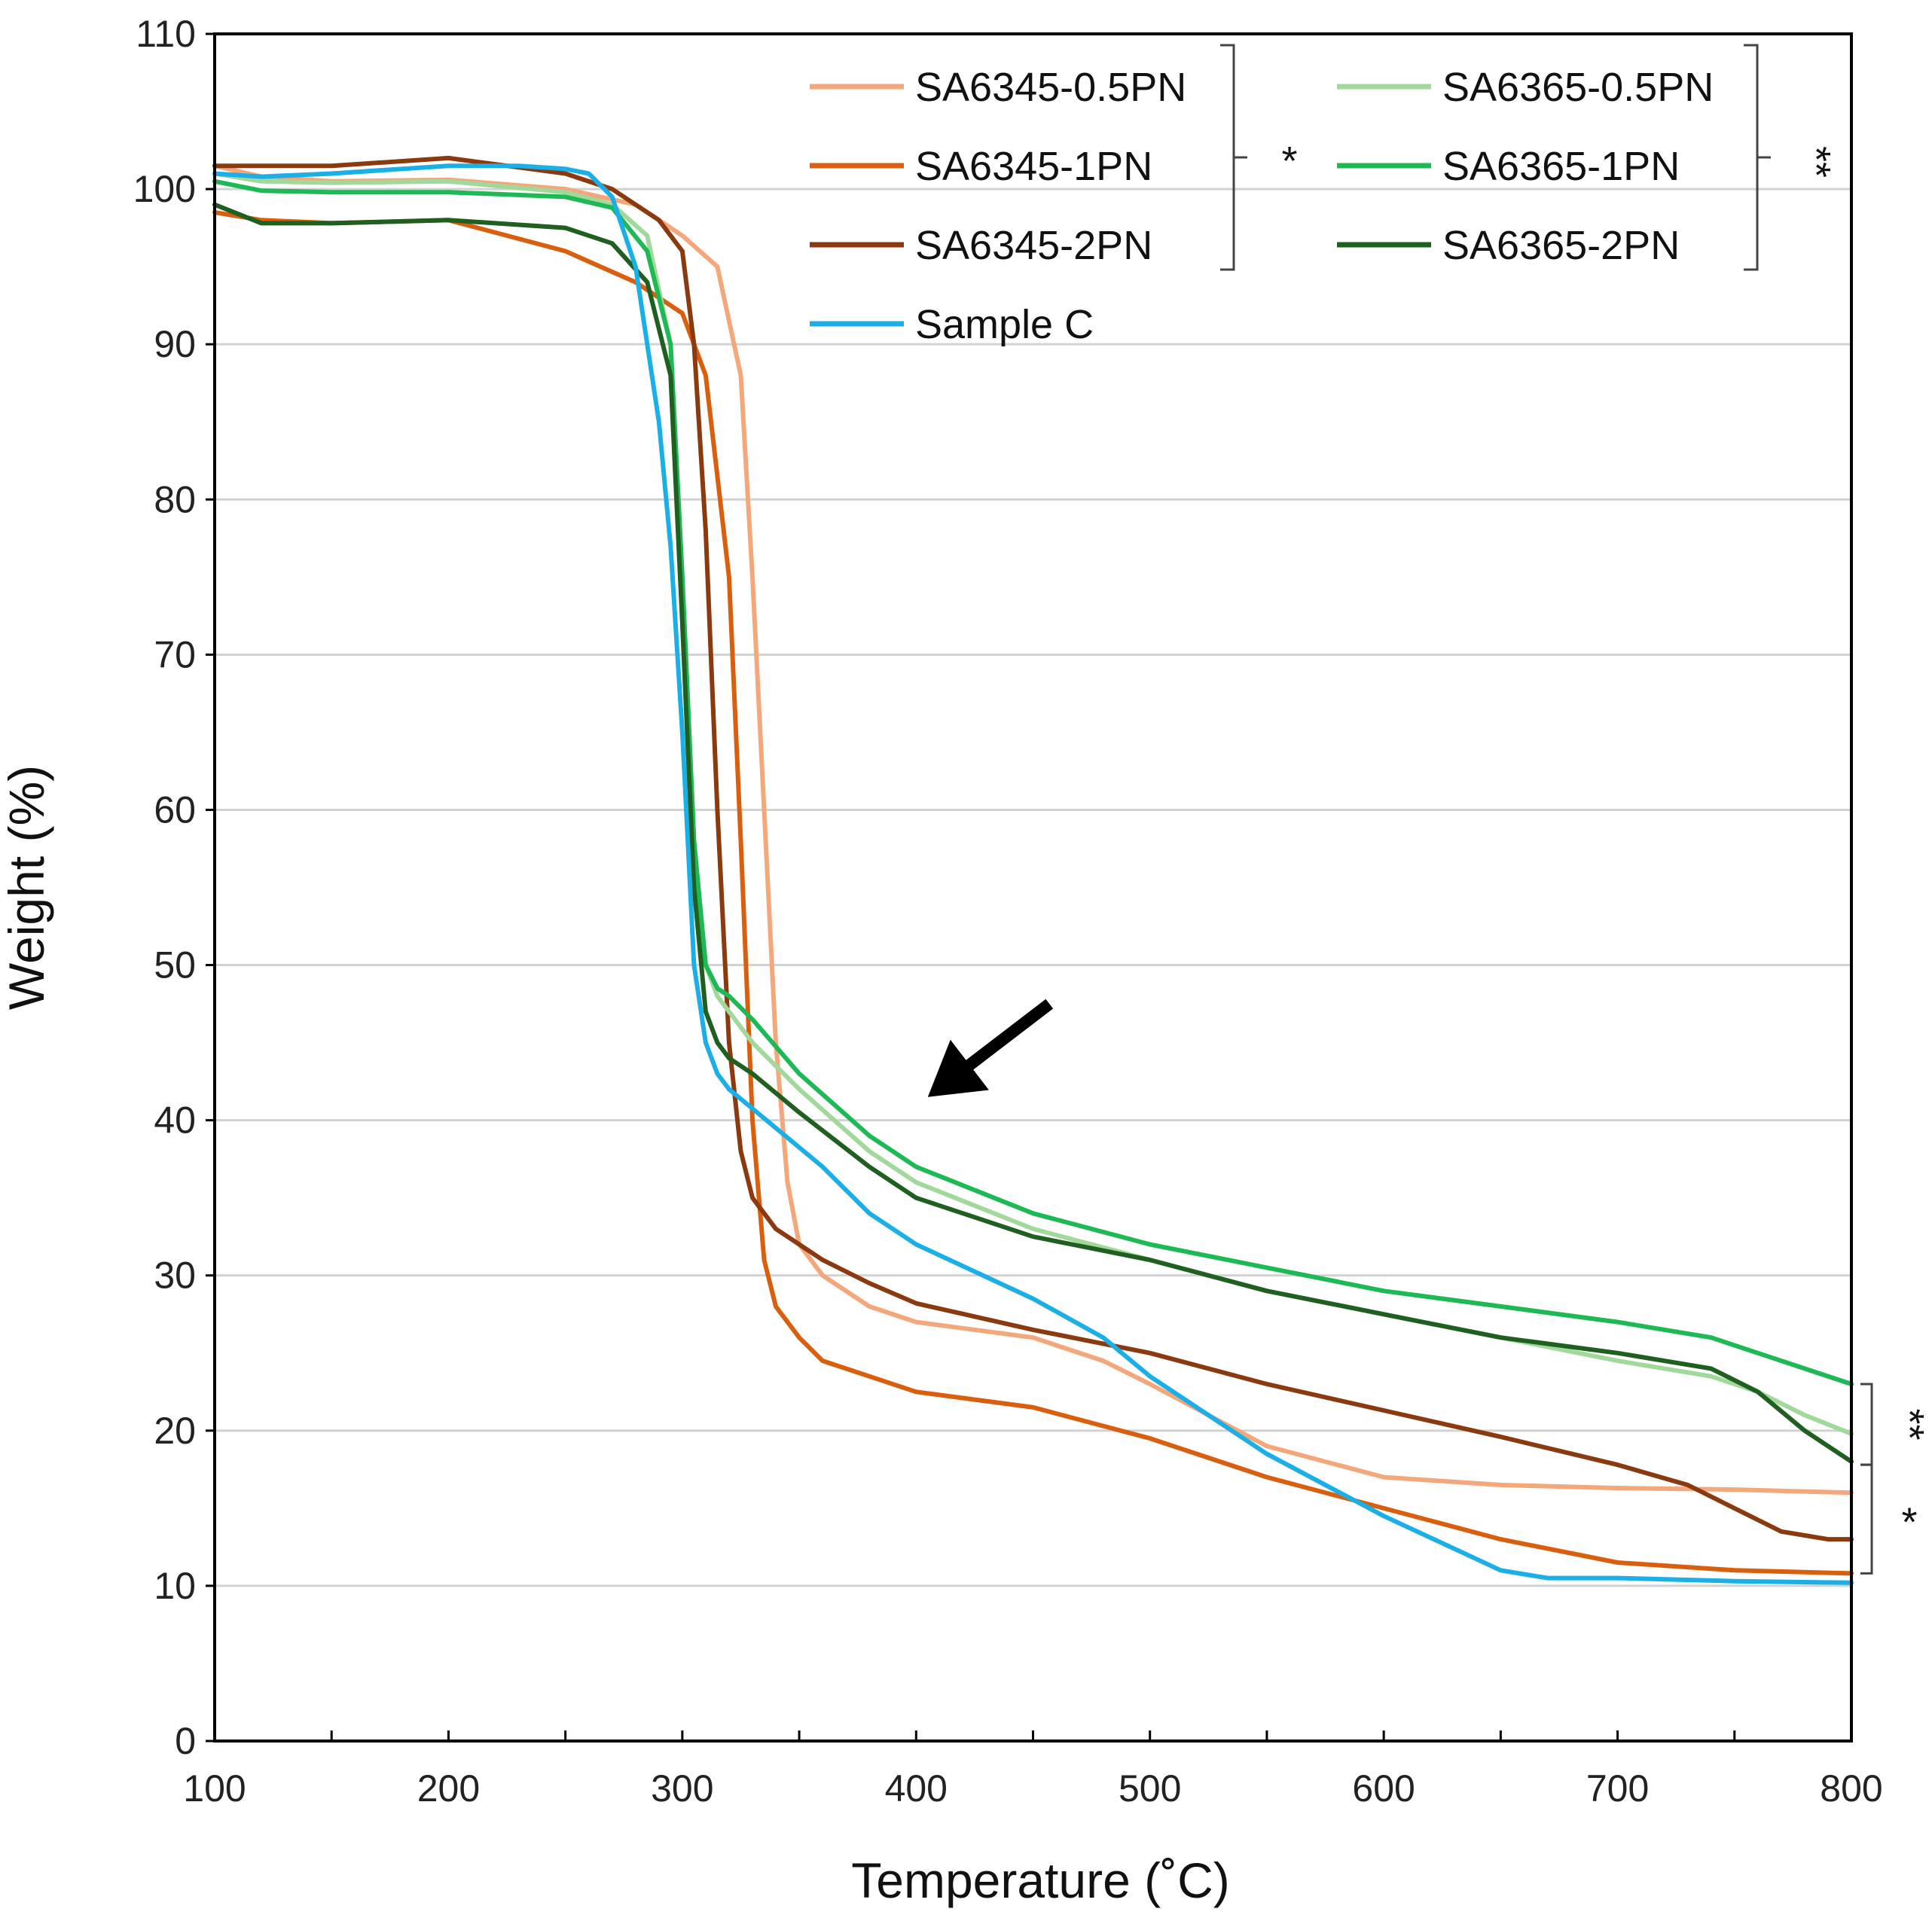 Image resolution: width=1932 pixels, height=1924 pixels. What do you see at coordinates (1851, 1789) in the screenshot?
I see `x-tick-label-800: 800` at bounding box center [1851, 1789].